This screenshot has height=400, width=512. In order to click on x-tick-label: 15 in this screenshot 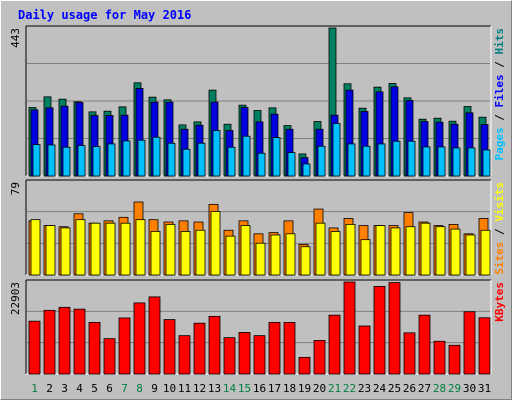, I will do `click(244, 388)`.